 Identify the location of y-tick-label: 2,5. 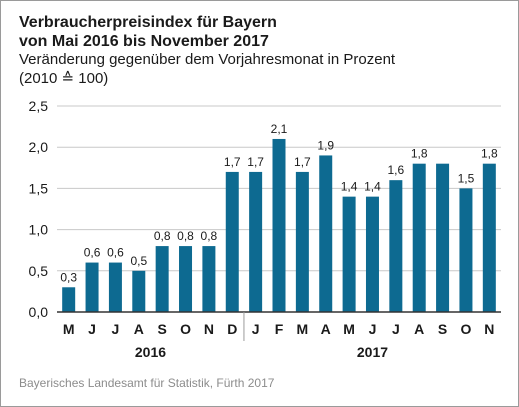
(39, 106).